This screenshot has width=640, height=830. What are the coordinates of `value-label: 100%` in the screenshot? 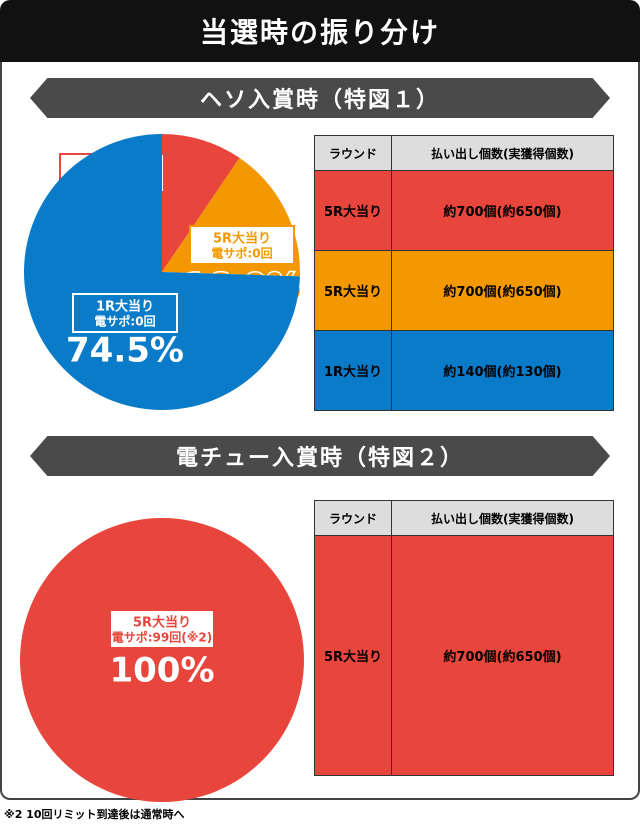 It's located at (161, 671).